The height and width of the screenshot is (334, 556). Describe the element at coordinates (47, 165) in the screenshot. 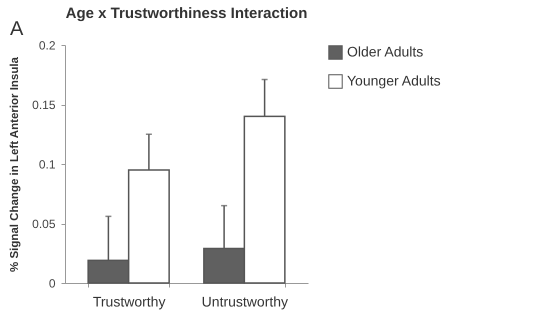

I see `y-tick-label: 0.1` at that location.